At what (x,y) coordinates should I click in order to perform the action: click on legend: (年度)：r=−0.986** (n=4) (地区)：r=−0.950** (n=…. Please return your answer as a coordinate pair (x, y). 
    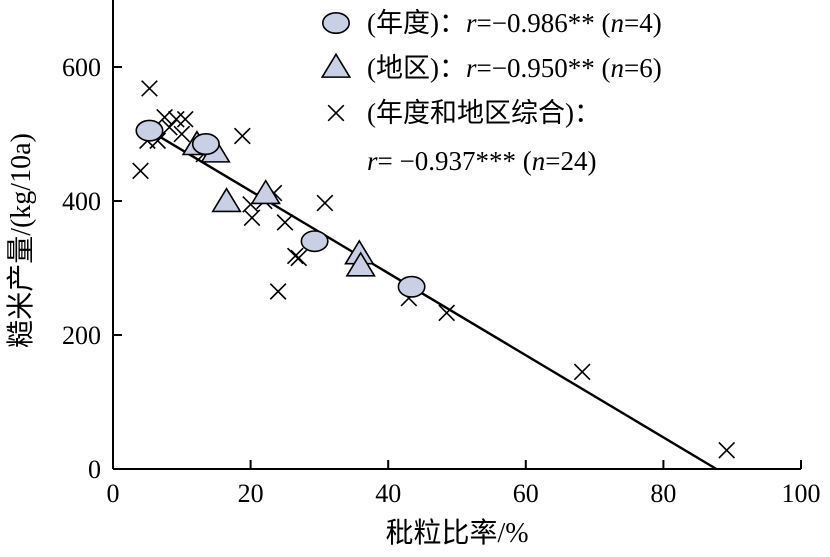
    Looking at the image, I should click on (491, 92).